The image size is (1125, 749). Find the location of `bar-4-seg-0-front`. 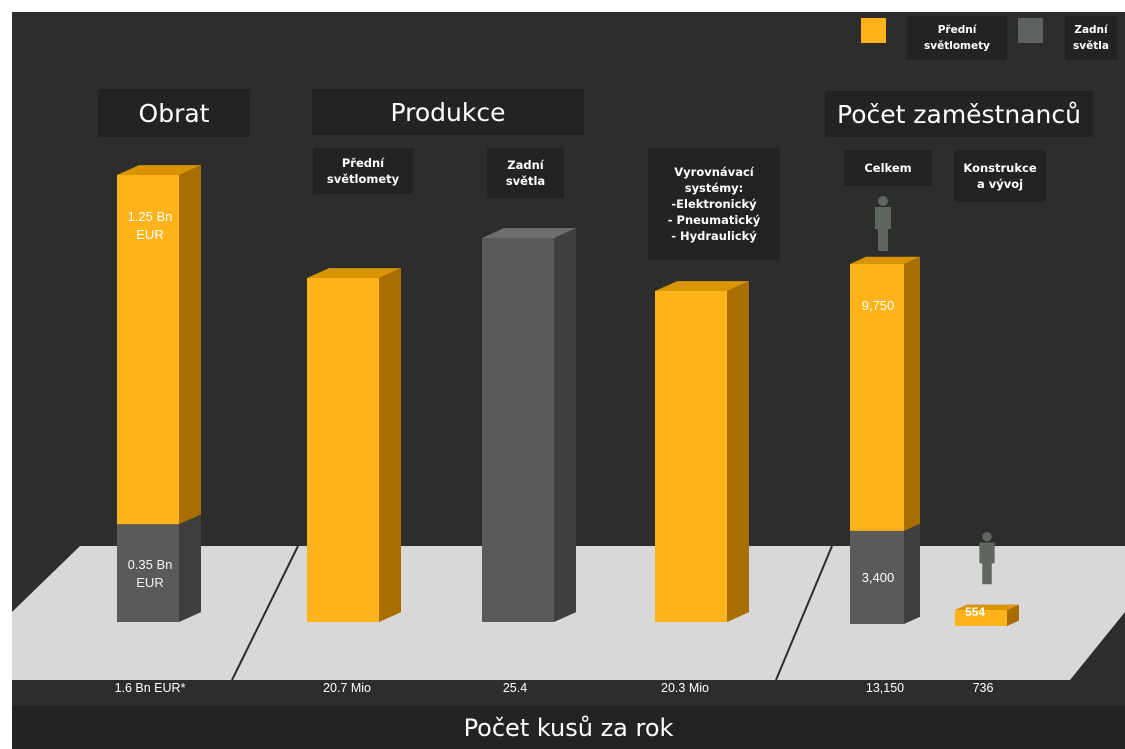

bar-4-seg-0-front is located at coordinates (877, 577).